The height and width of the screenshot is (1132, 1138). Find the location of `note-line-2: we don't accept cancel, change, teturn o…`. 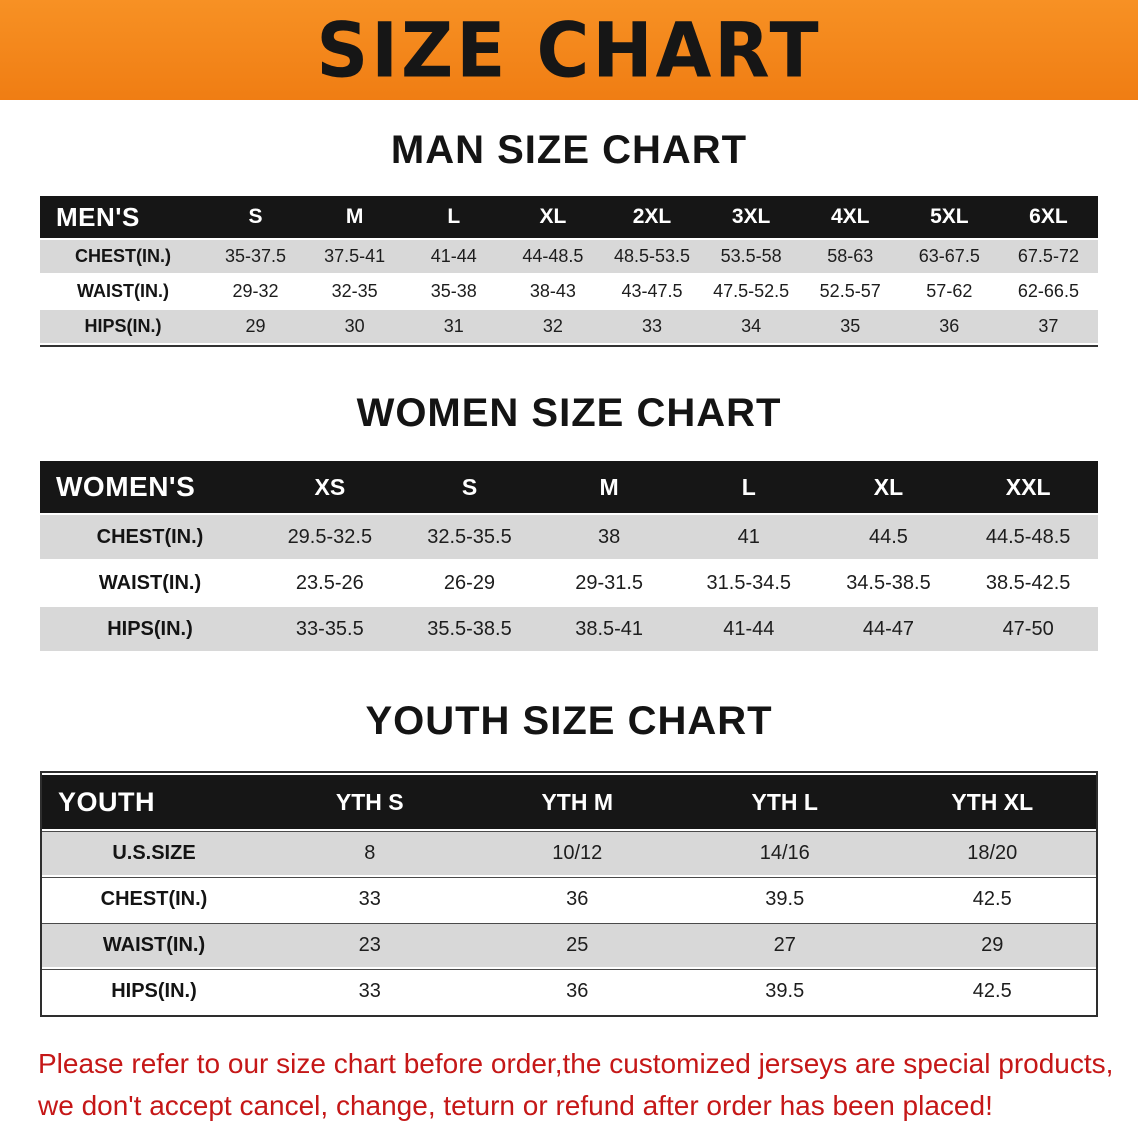

note-line-2: we don't accept cancel, change, teturn o… is located at coordinates (515, 1105).